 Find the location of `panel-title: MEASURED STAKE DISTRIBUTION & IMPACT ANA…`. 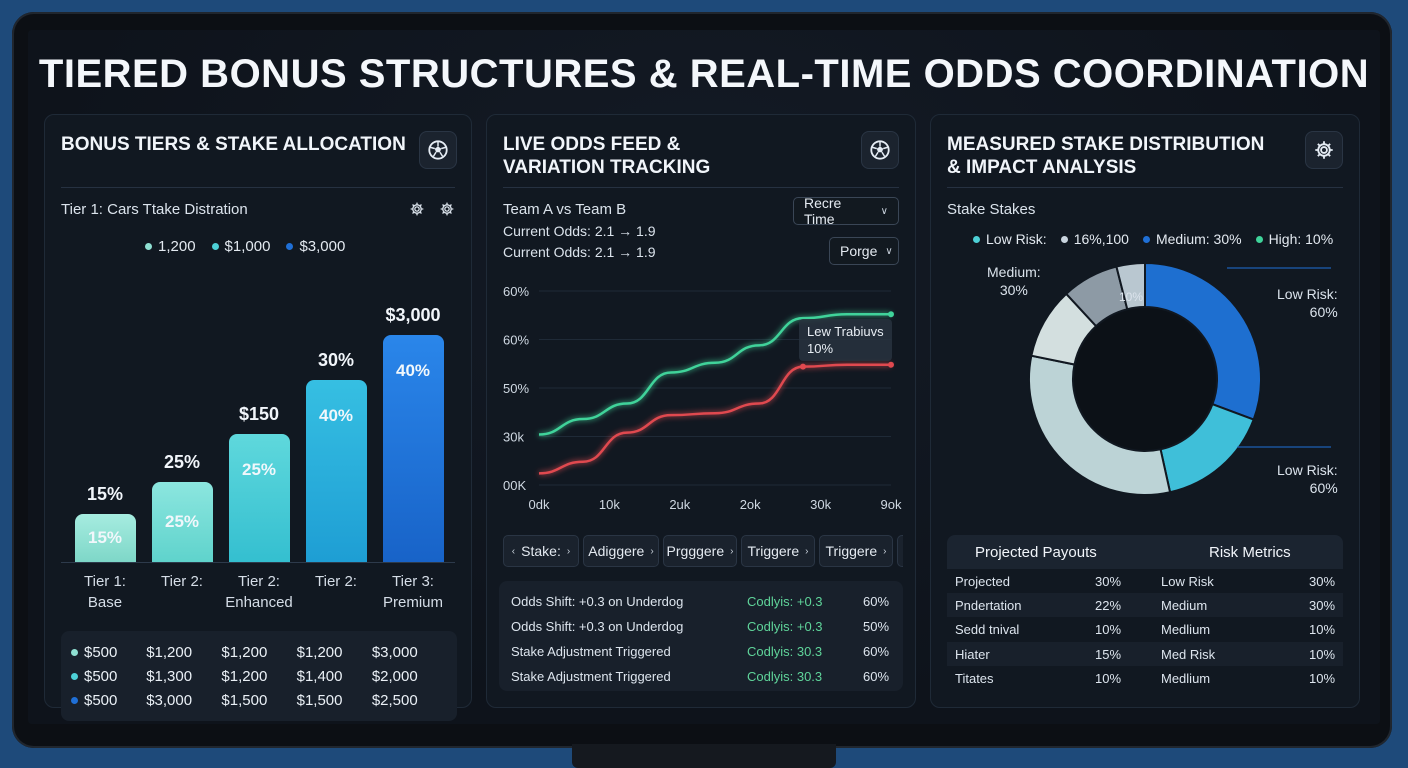

panel-title: MEASURED STAKE DISTRIBUTION & IMPACT ANA… is located at coordinates (1106, 156).